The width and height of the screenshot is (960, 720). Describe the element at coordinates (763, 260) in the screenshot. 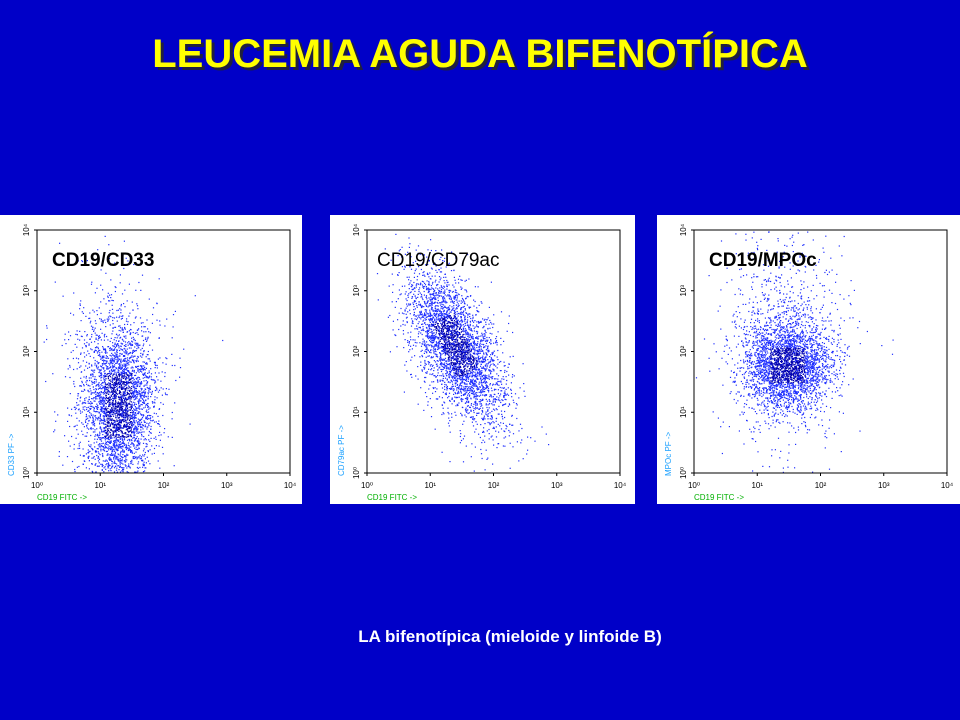

I see `panel-label: CD19/MPOc` at that location.